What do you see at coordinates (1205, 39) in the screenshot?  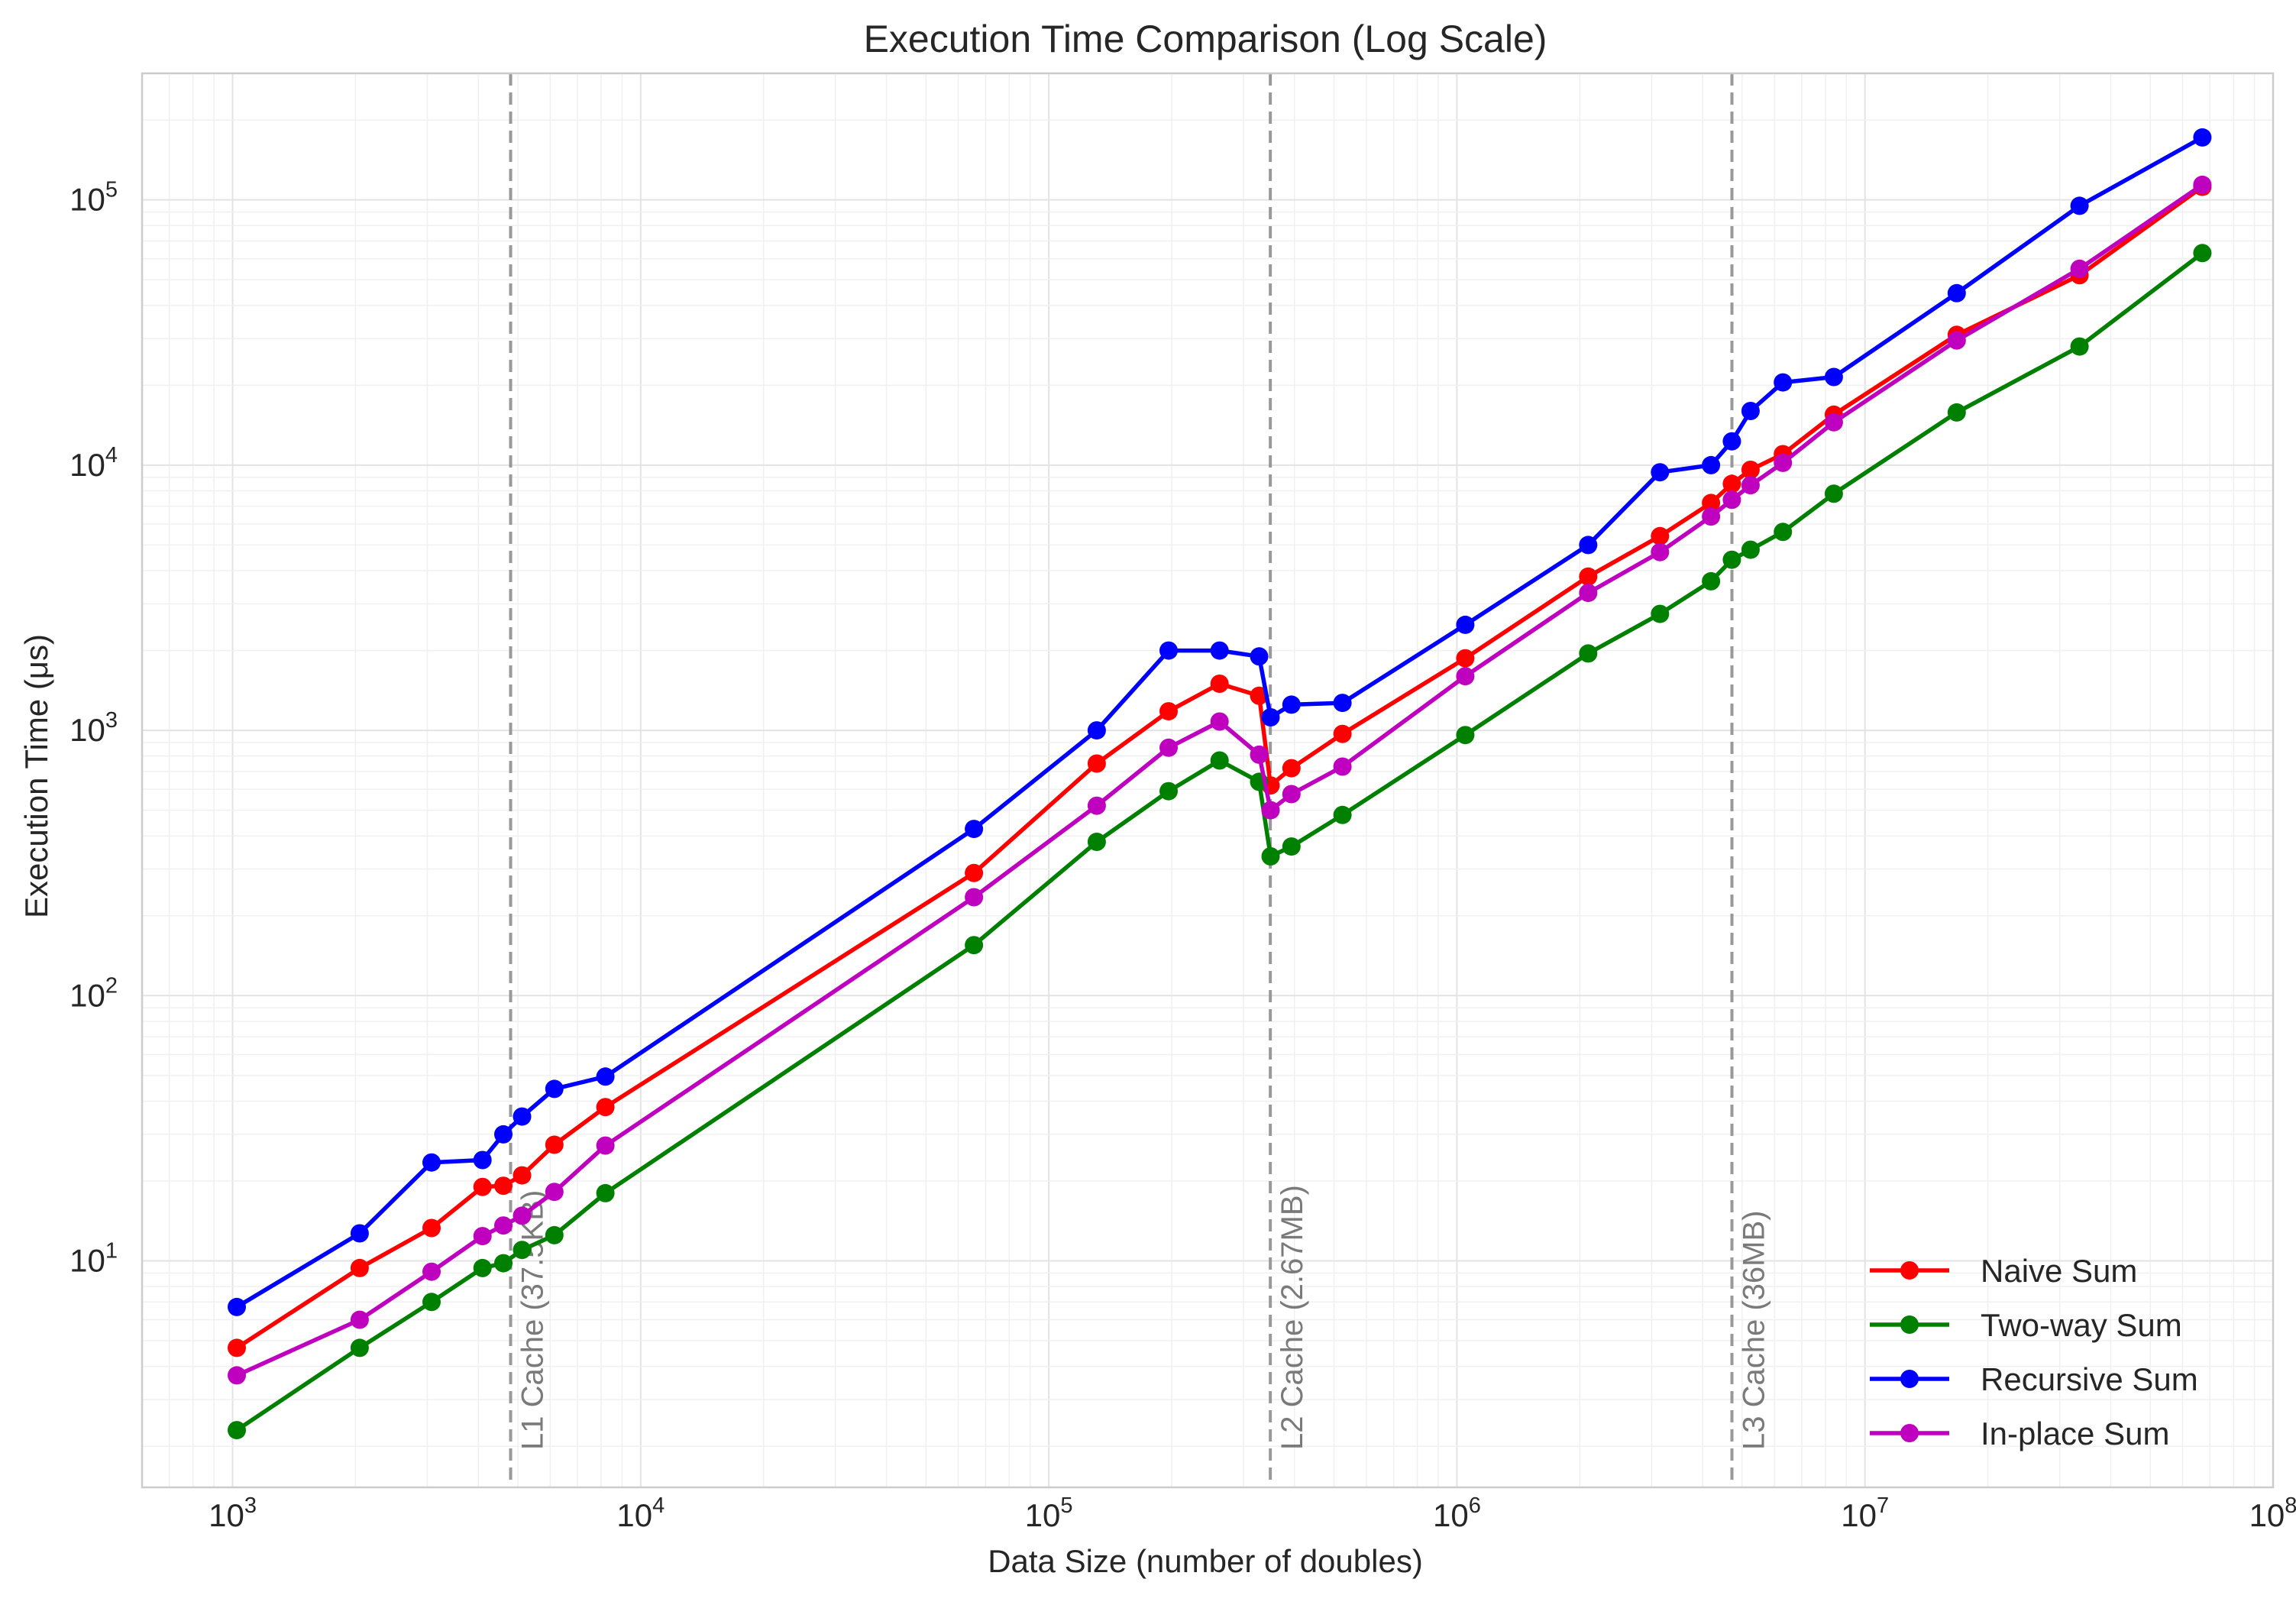 I see `chart-title: Execution Time Comparison (Log Scale)` at bounding box center [1205, 39].